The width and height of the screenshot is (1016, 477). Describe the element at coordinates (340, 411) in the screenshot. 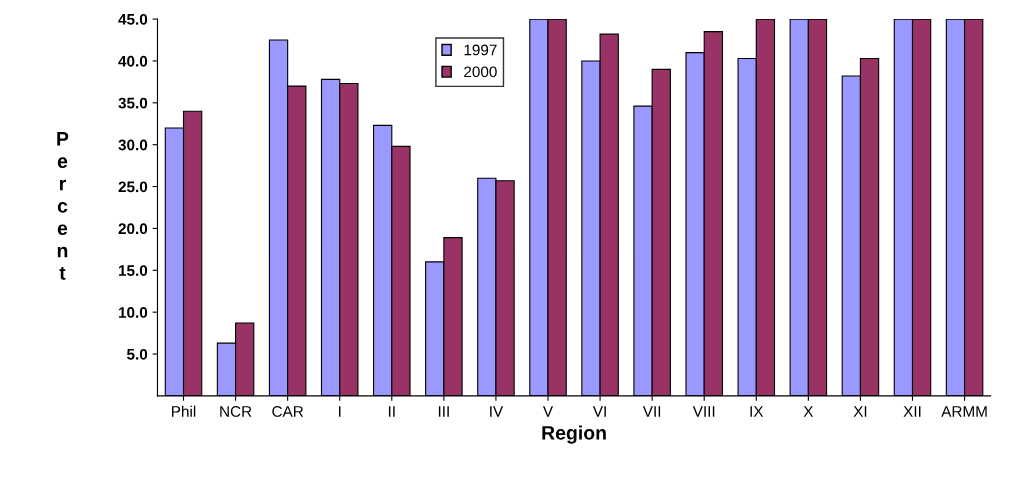

I see `x-tick-label: I` at that location.